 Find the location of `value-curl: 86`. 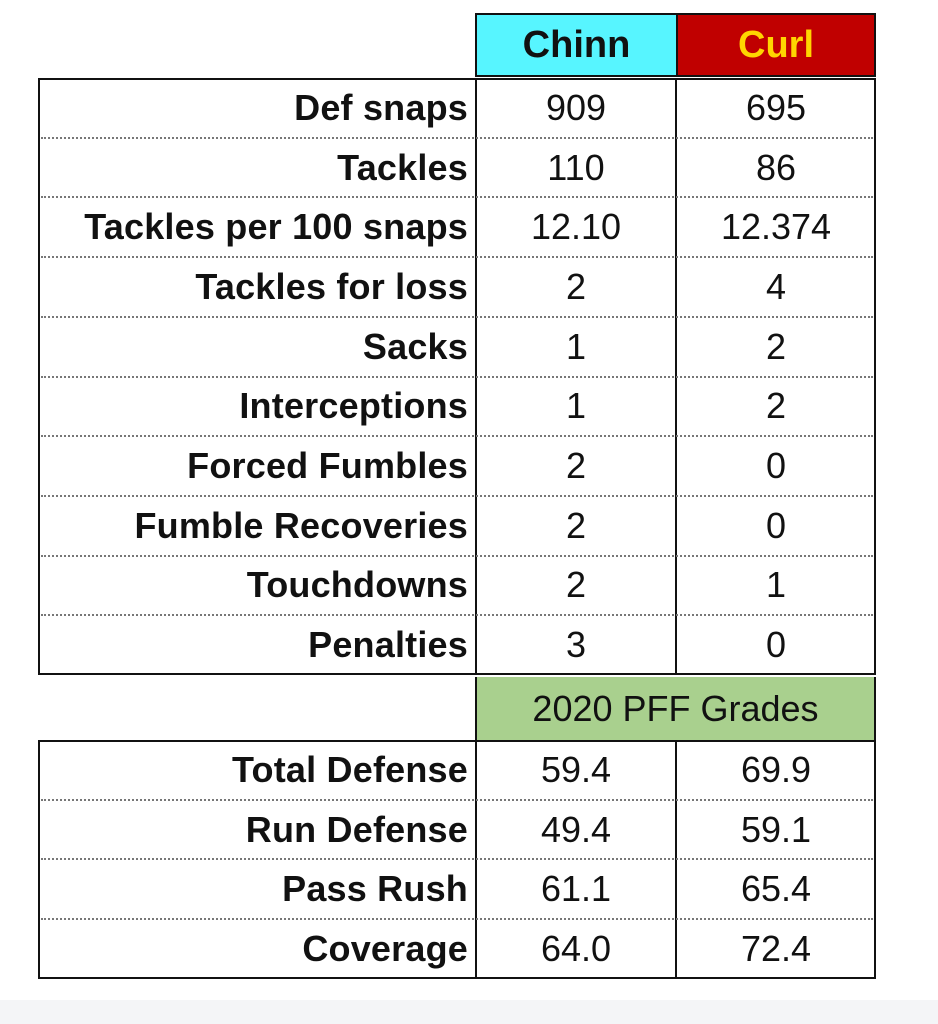

value-curl: 86 is located at coordinates (776, 167).